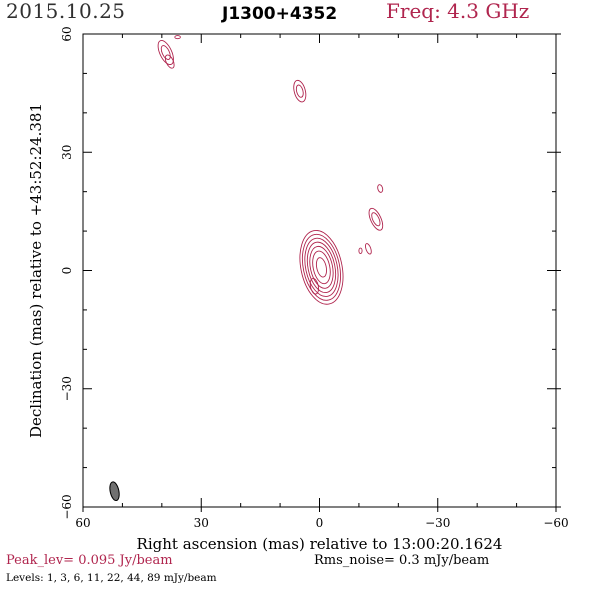 The image size is (590, 590). I want to click on x-tick-label: 30, so click(201, 523).